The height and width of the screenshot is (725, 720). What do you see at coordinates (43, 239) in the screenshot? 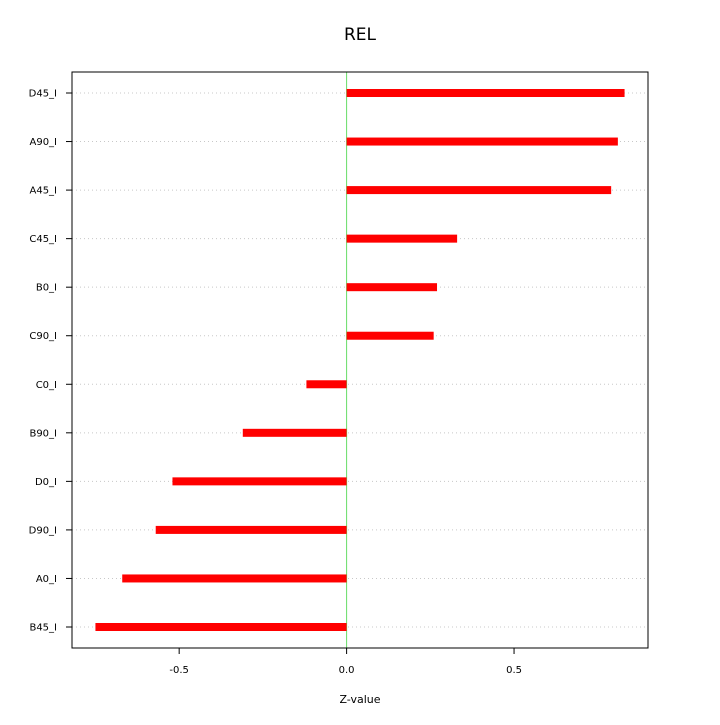
I see `y-tick-label: C45_I` at bounding box center [43, 239].